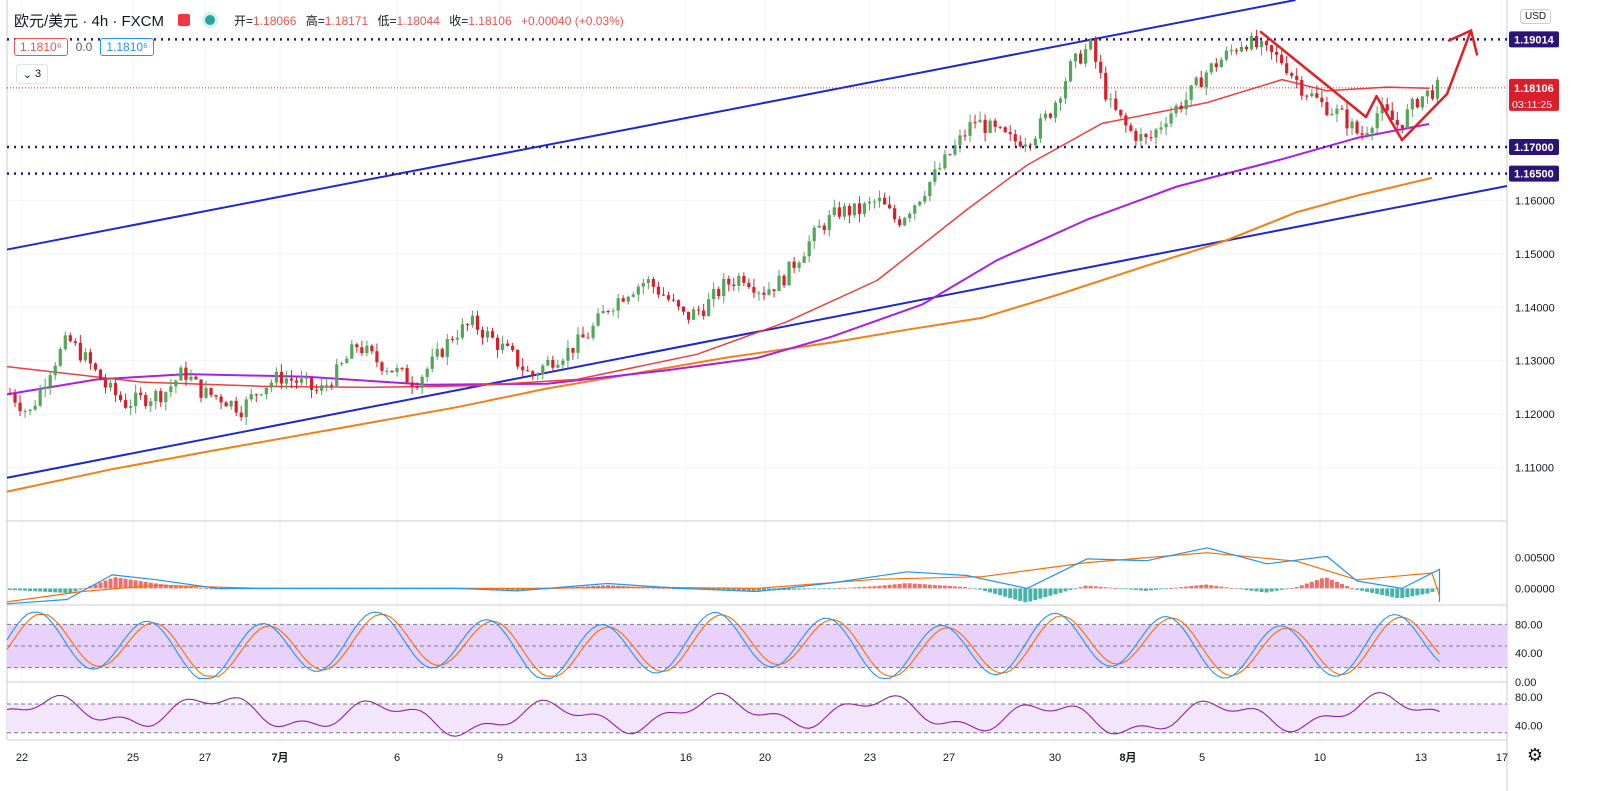 The height and width of the screenshot is (791, 1610). I want to click on stochastic-k-line, so click(723, 645).